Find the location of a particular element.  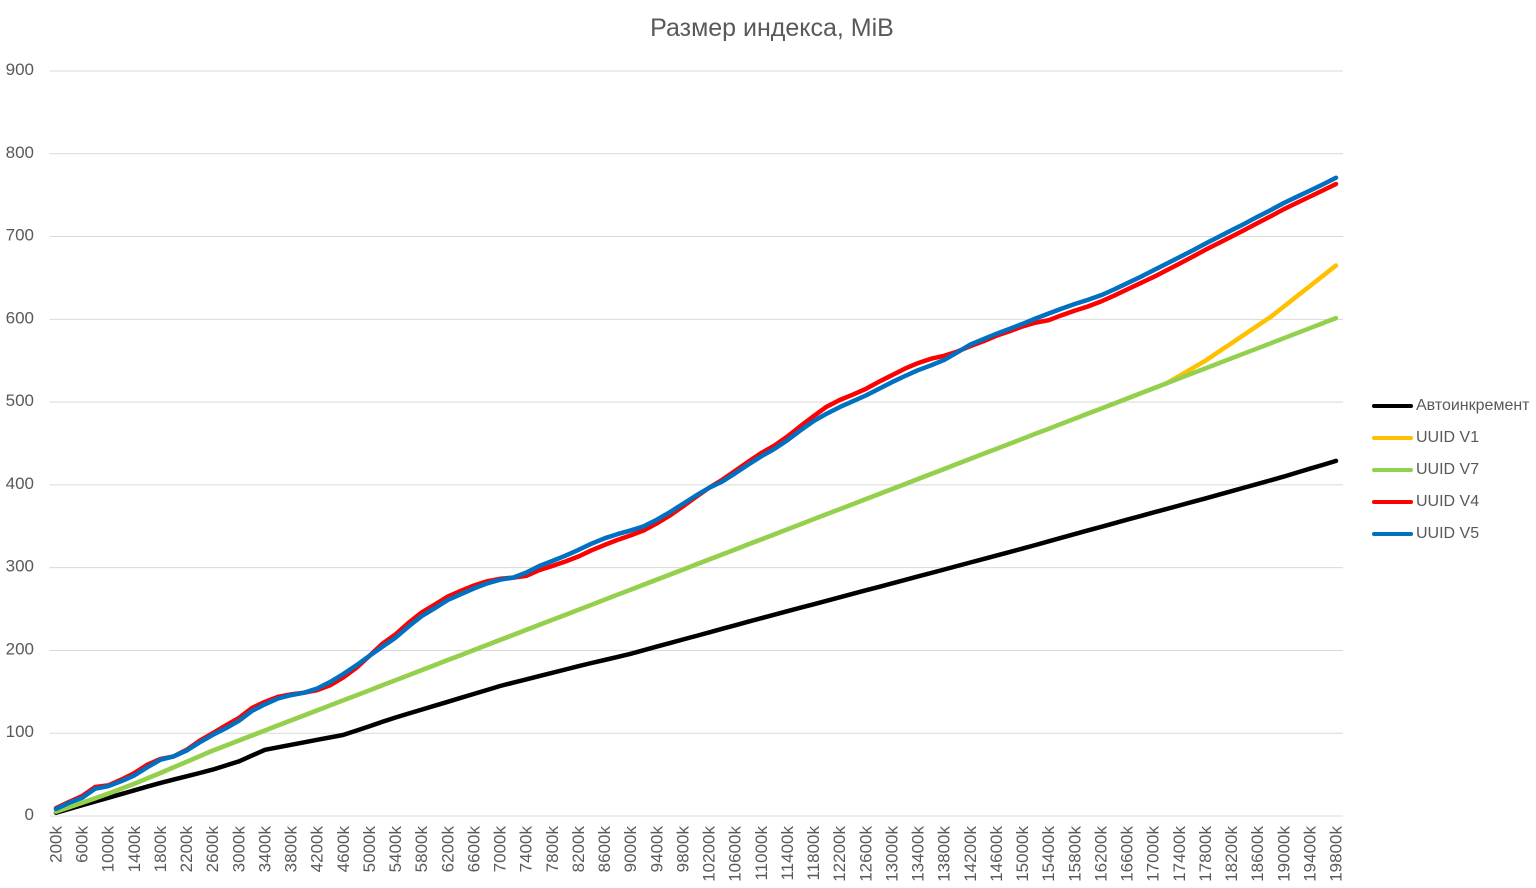

x-tick-label-12600k: 12600k is located at coordinates (865, 854).